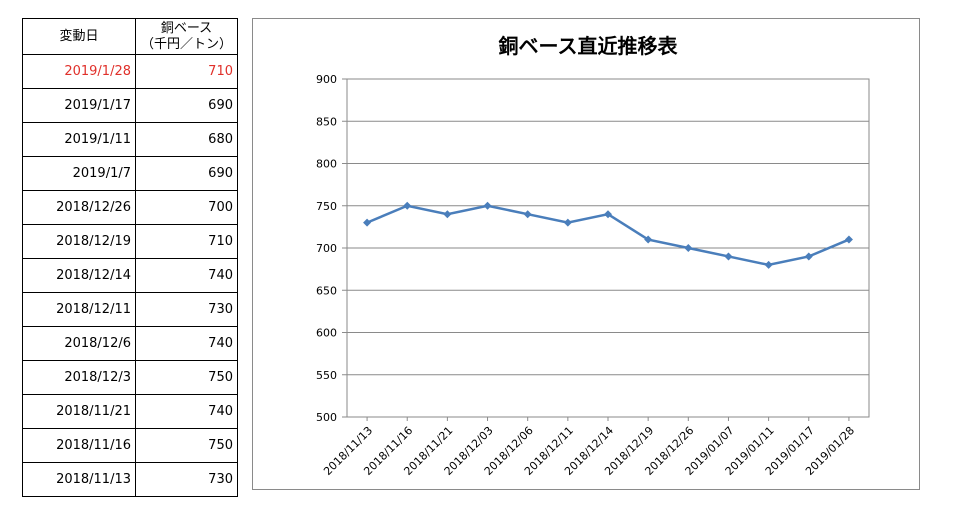 Image resolution: width=956 pixels, height=522 pixels. I want to click on row-date: 2018/11/21, so click(79, 411).